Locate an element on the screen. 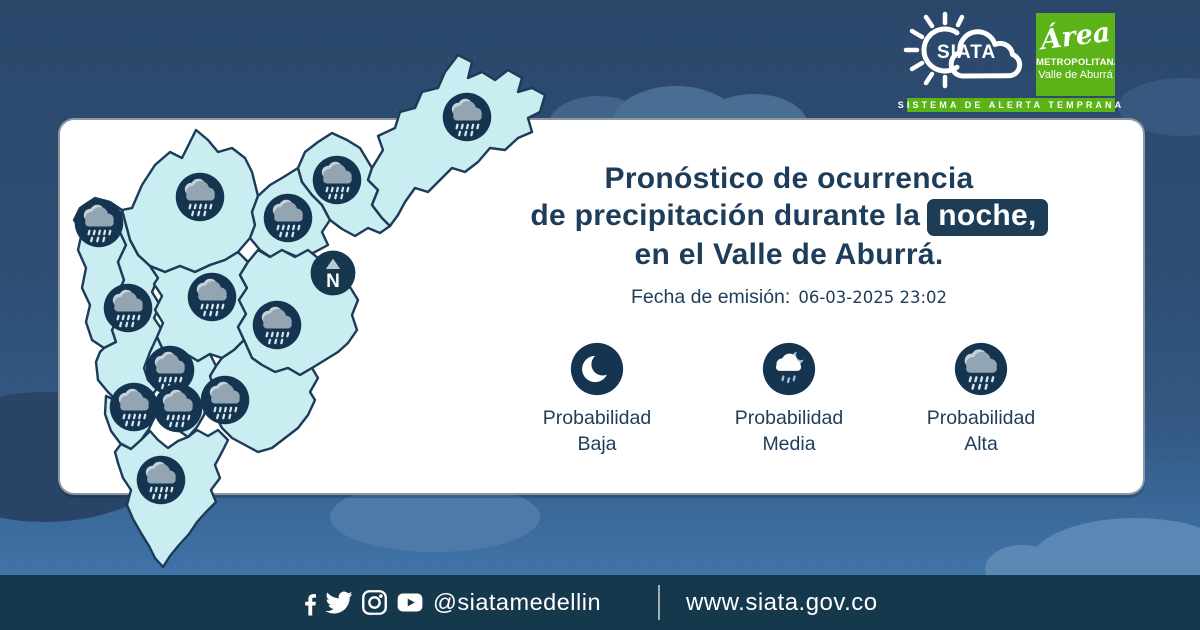 The height and width of the screenshot is (630, 1200). social-handle: @siatamedellin is located at coordinates (517, 602).